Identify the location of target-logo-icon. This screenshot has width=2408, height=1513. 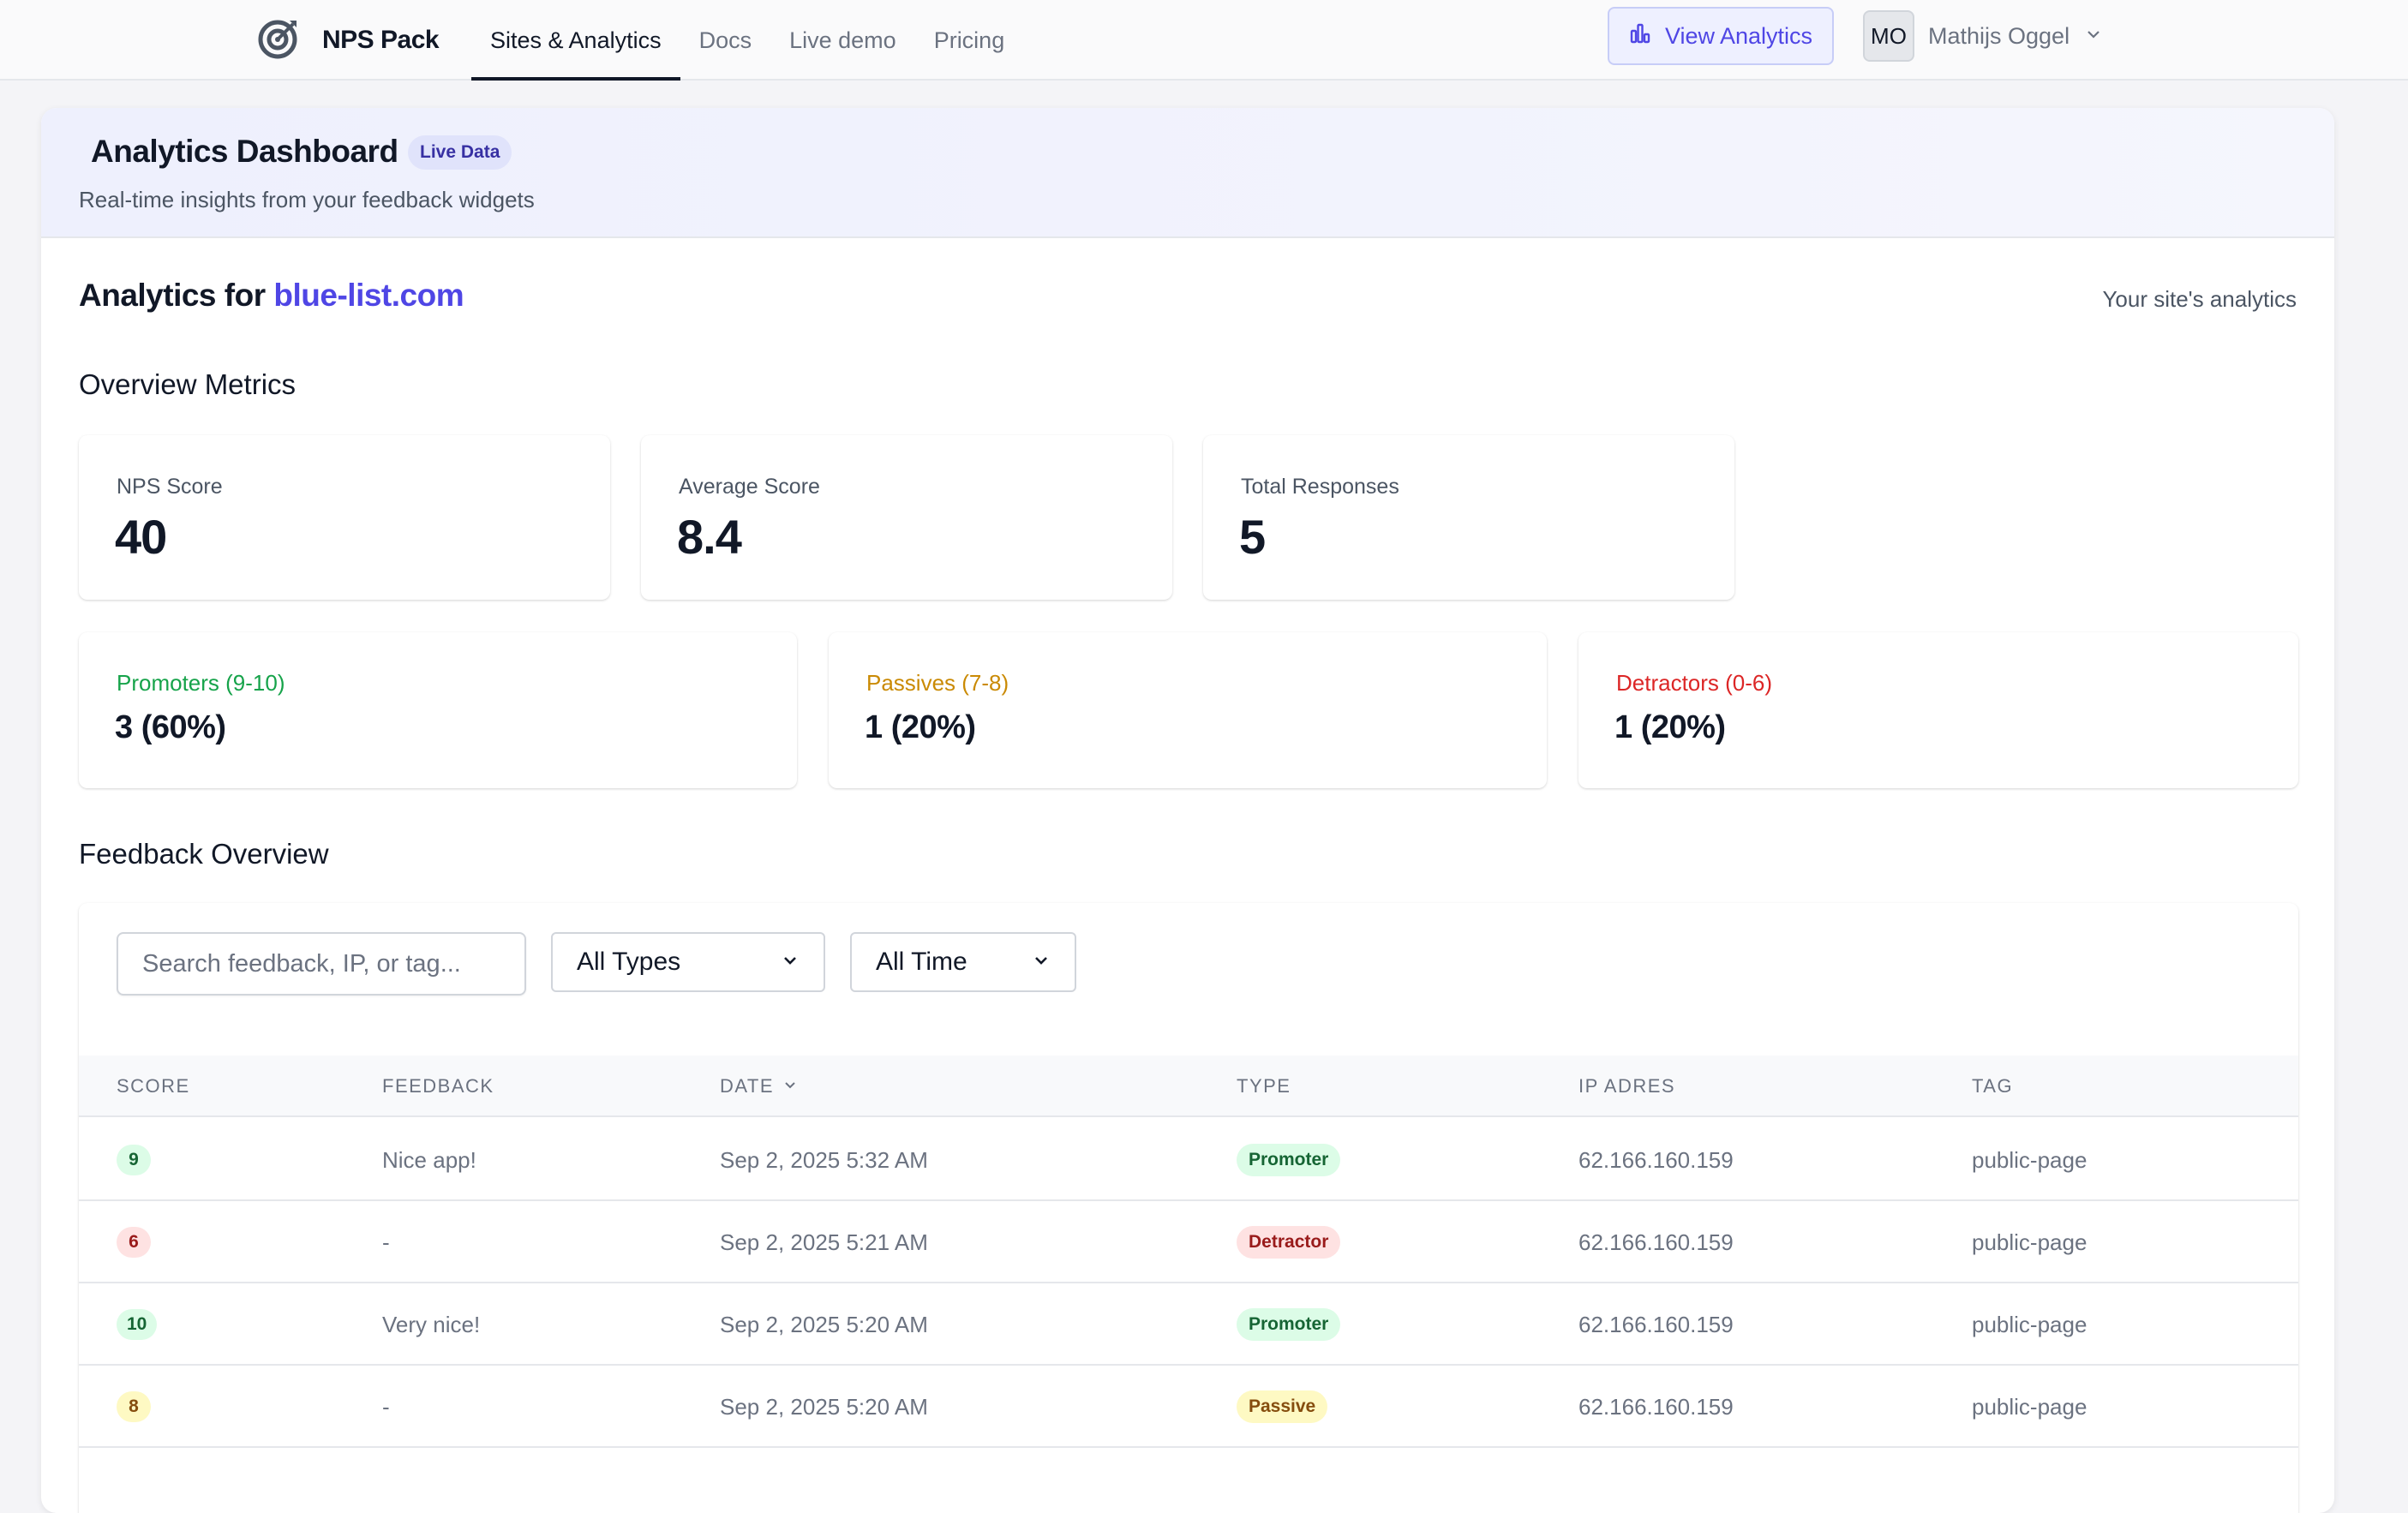
(279, 40).